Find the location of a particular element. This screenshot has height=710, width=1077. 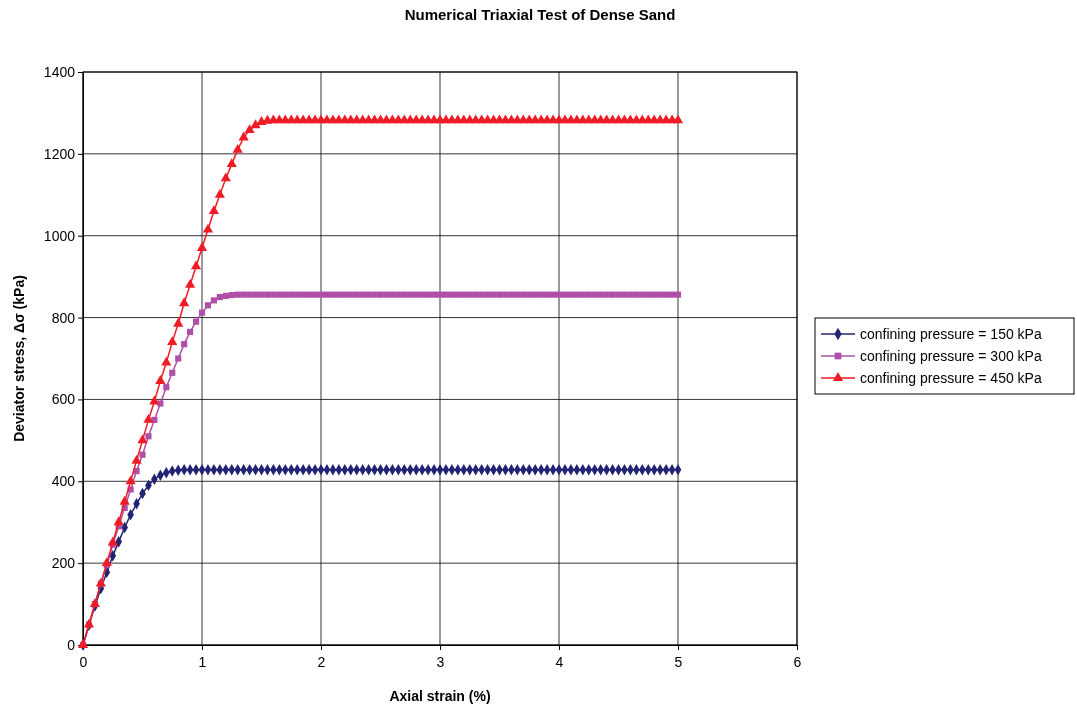

y-tick-label: 1400 is located at coordinates (59, 71).